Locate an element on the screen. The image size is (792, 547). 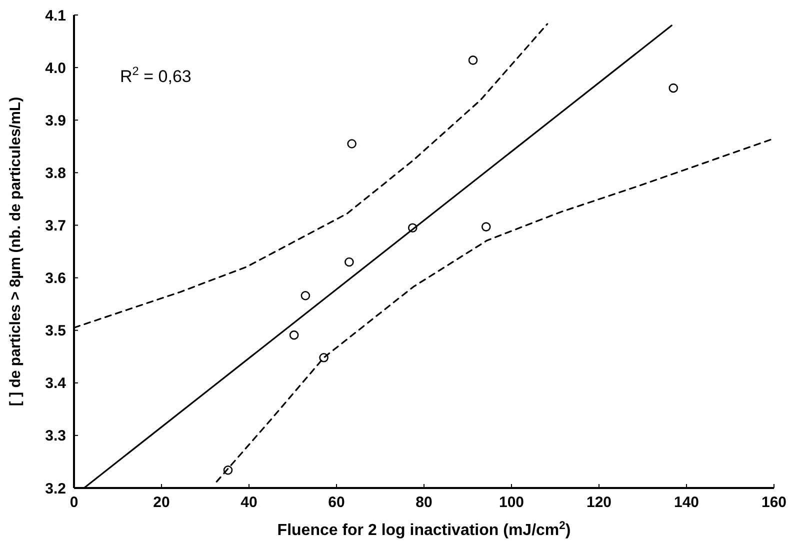
y-tick-label: 3.4 is located at coordinates (56, 383).